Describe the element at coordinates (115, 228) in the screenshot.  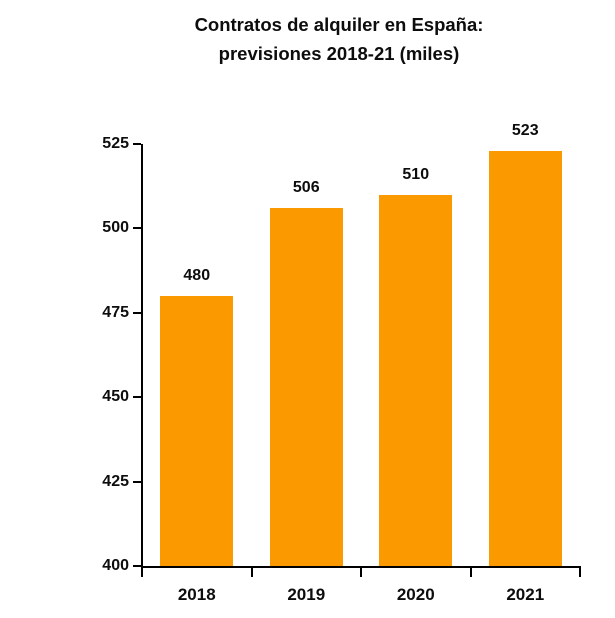
I see `y-axis-tick-label-500: 500` at that location.